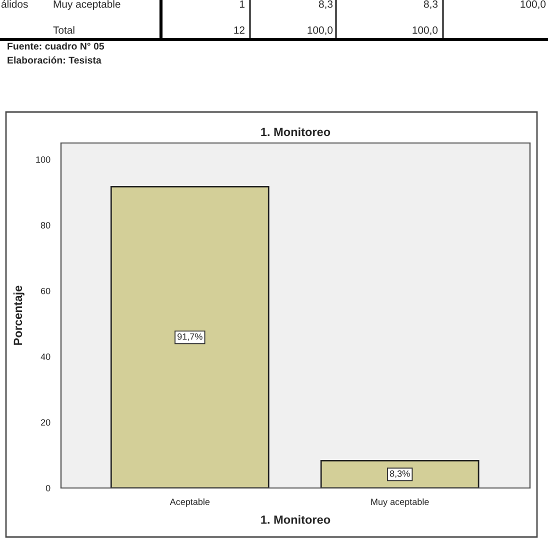 The image size is (548, 542). Describe the element at coordinates (55, 60) in the screenshot. I see `text: Elaboración: Tesista` at that location.